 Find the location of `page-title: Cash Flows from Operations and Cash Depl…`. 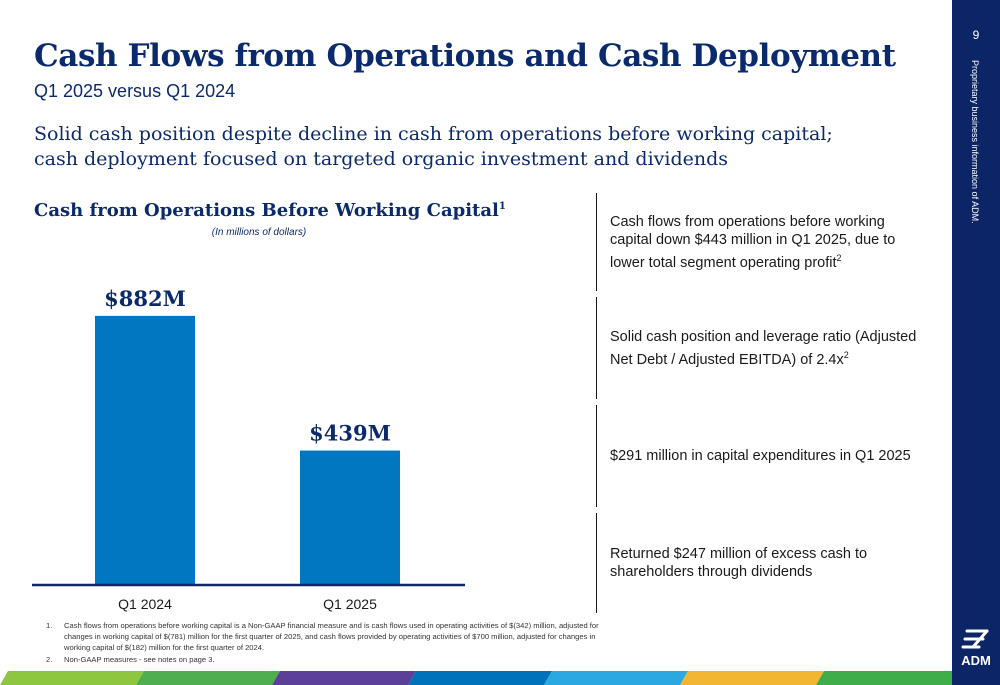

page-title: Cash Flows from Operations and Cash Depl… is located at coordinates (465, 56).